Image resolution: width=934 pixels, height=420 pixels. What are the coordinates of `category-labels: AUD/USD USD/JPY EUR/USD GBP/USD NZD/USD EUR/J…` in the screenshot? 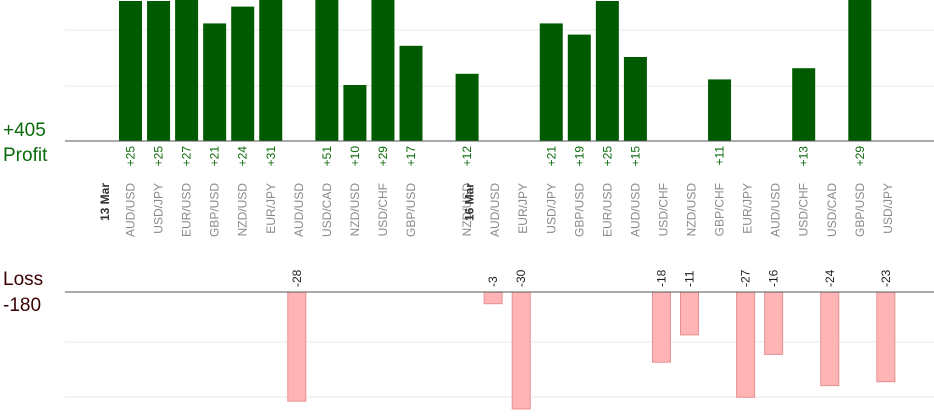 It's located at (496, 210).